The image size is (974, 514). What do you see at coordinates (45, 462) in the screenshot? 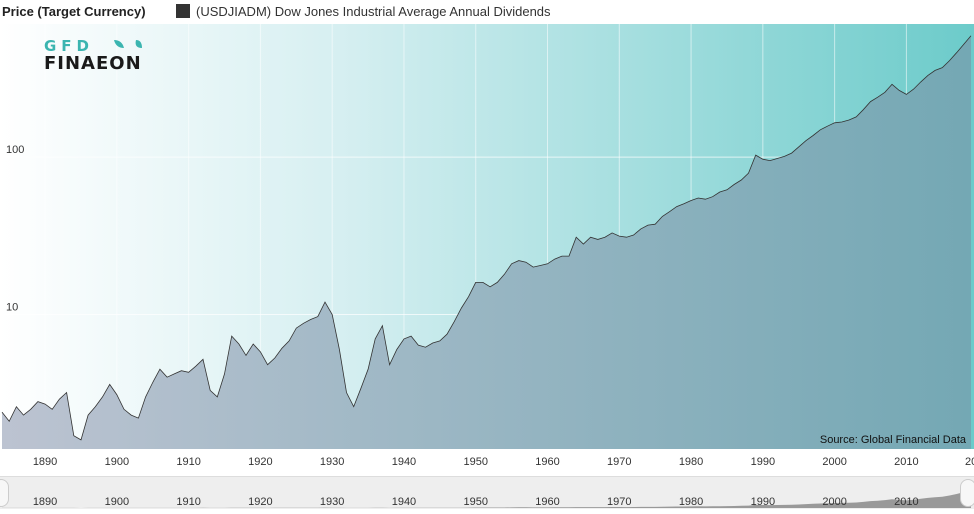
I see `x-tick-label: 1890` at bounding box center [45, 462].